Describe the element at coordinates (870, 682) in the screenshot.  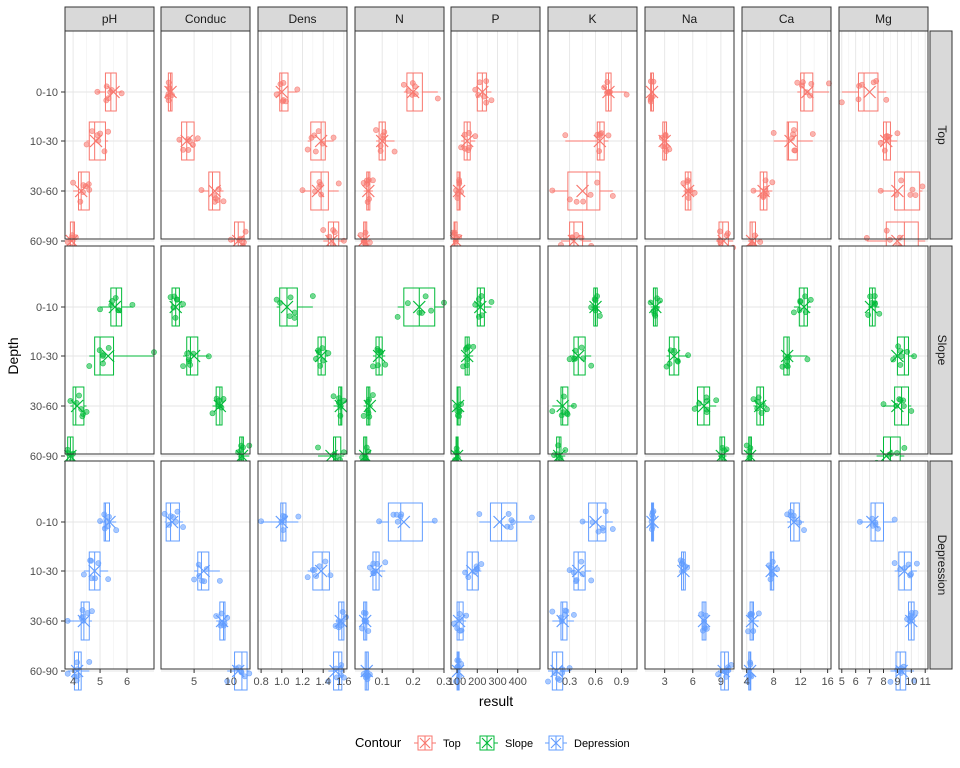
I see `x-tick-label: 7` at that location.